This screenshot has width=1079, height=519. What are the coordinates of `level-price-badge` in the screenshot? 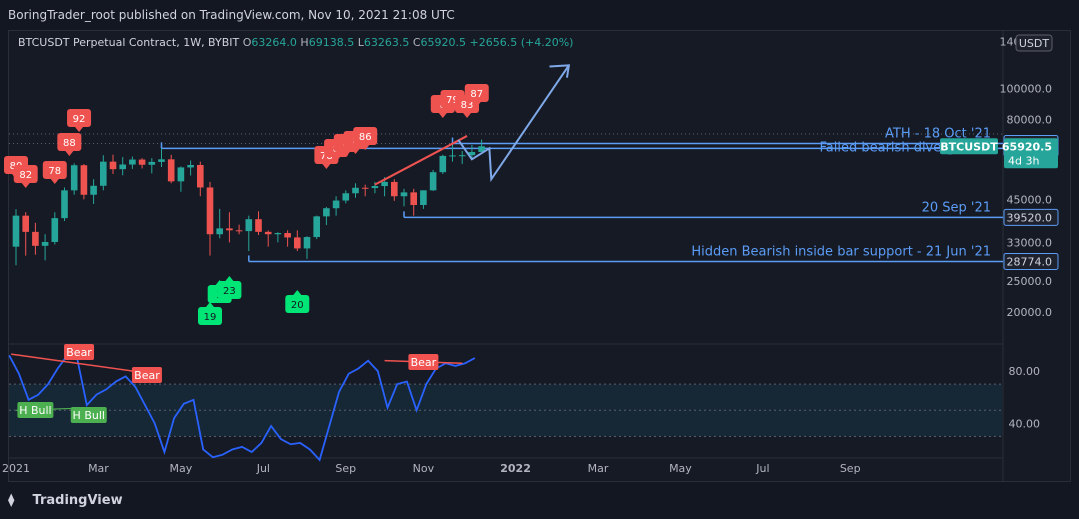 It's located at (1031, 261).